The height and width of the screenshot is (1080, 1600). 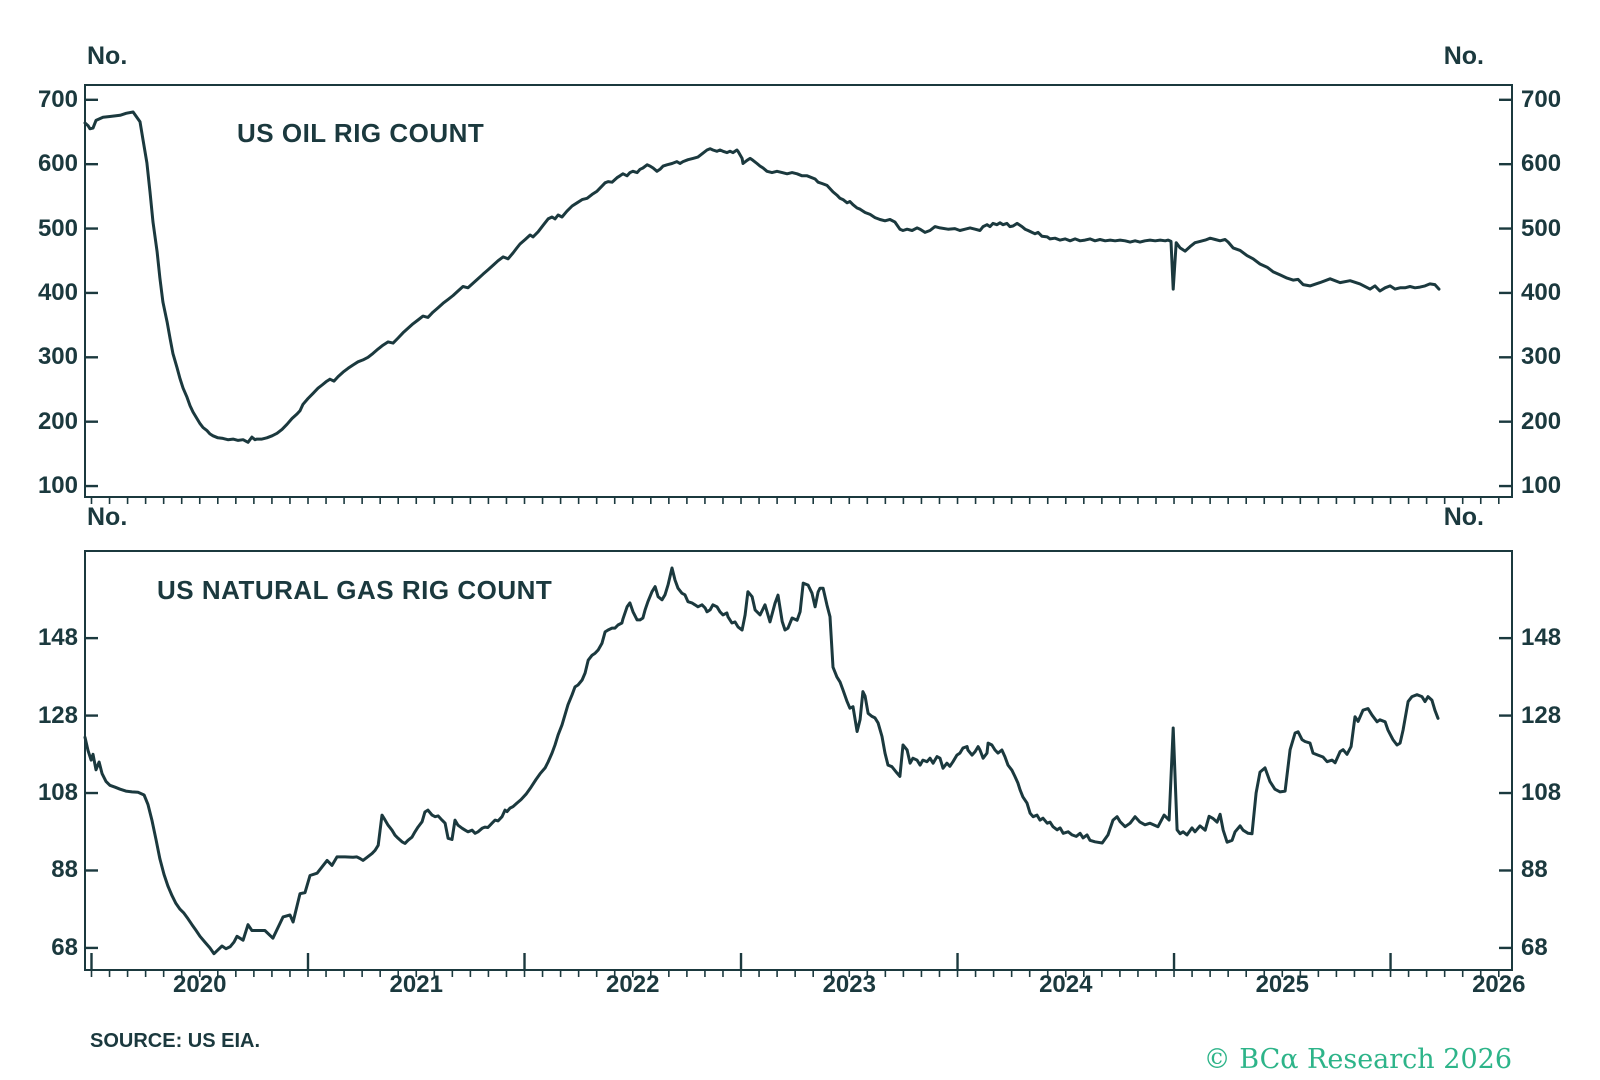 I want to click on oil-ytick-label-right: 700, so click(x=1541, y=99).